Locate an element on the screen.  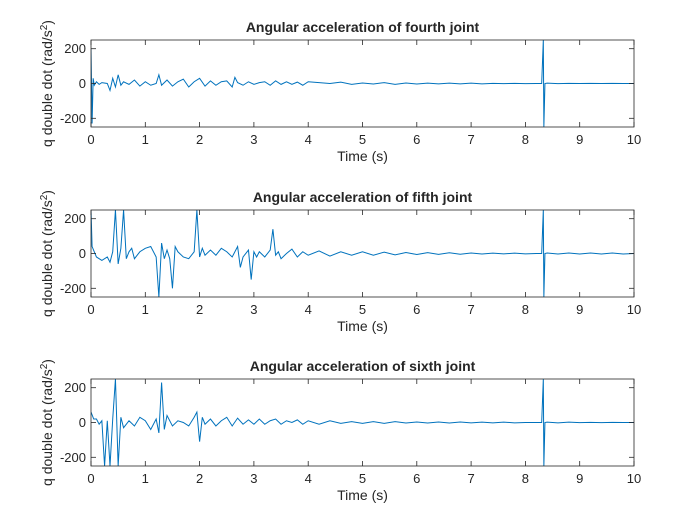
chart-title: Angular acceleration of fifth joint is located at coordinates (363, 197).